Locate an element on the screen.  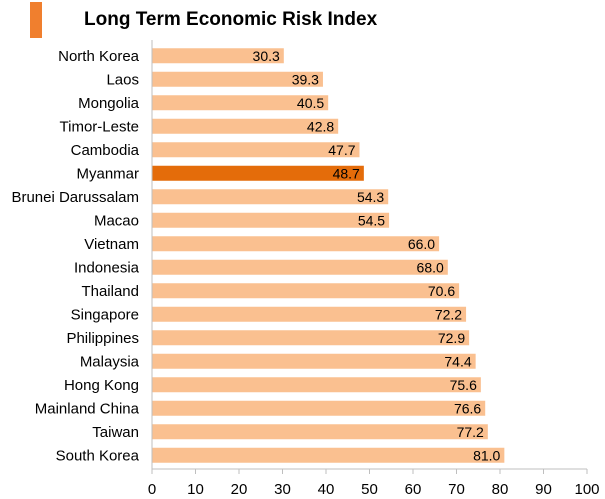
value-label: 54.3 is located at coordinates (370, 197).